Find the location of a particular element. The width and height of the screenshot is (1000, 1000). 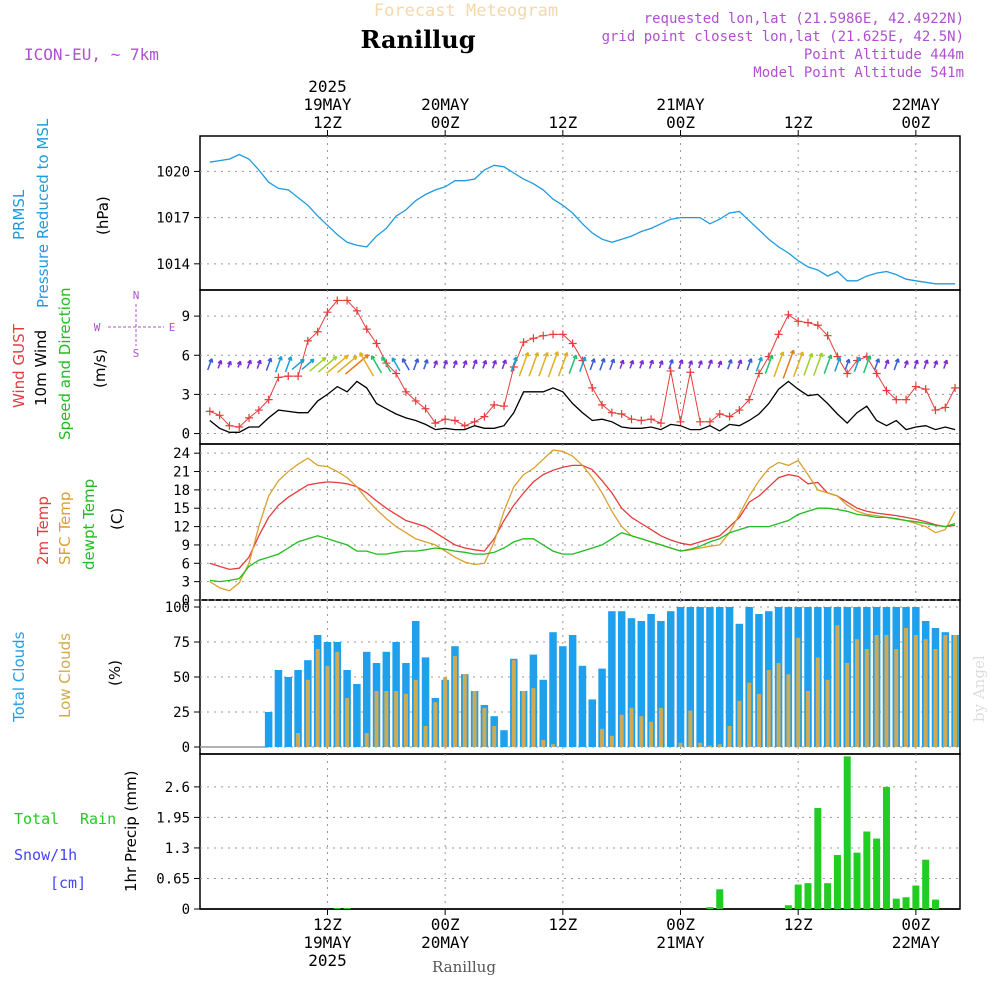

compass-s: S is located at coordinates (136, 353).